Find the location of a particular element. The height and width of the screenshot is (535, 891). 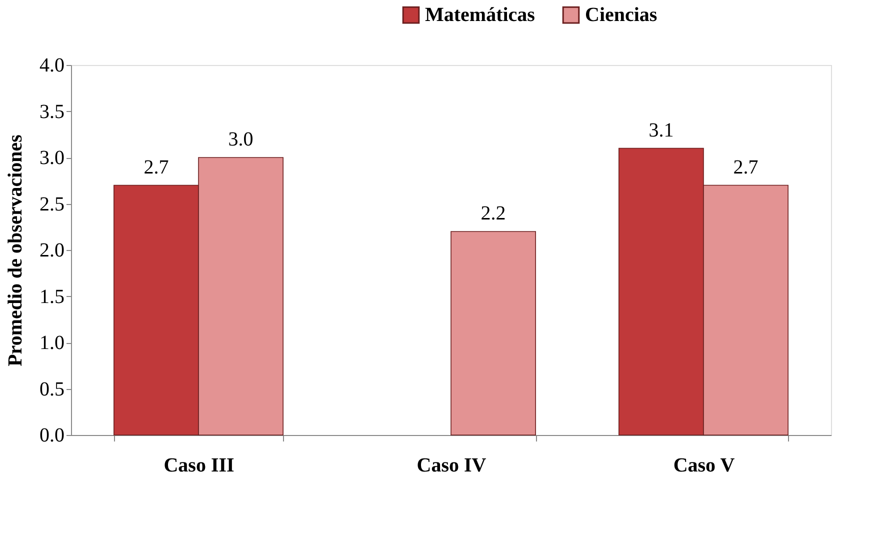

x-tick-label: Caso III is located at coordinates (199, 465).